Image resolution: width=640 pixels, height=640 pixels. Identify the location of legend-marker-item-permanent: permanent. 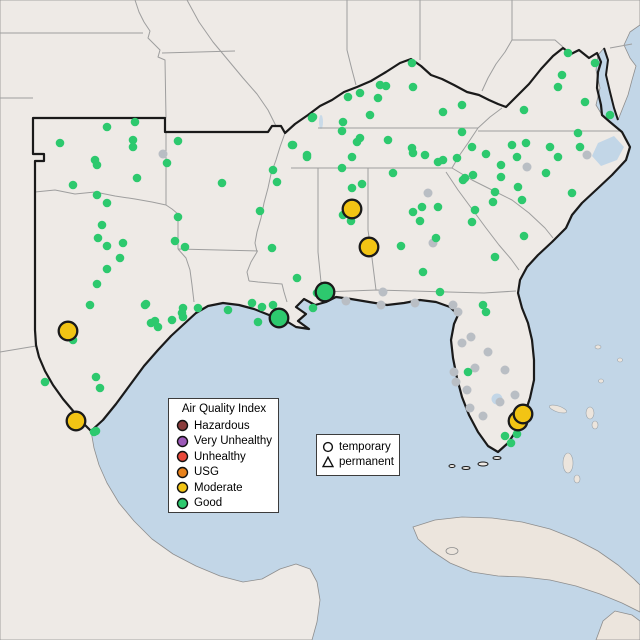
(358, 461).